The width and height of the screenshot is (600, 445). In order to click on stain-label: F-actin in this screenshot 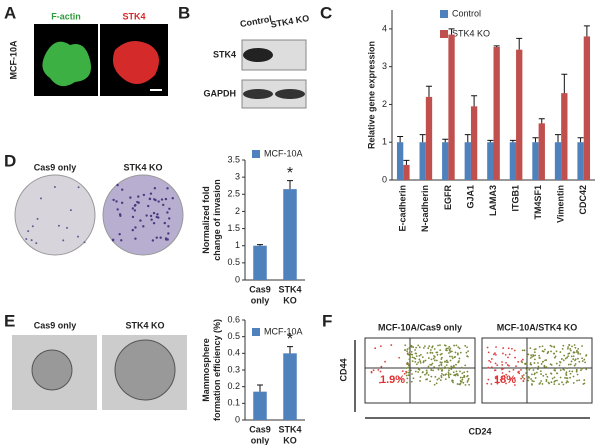, I will do `click(66, 16)`.